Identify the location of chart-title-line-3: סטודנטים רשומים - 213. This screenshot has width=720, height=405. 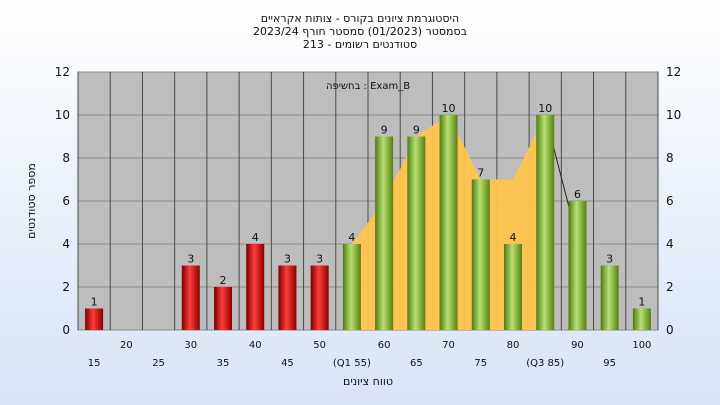
(360, 44).